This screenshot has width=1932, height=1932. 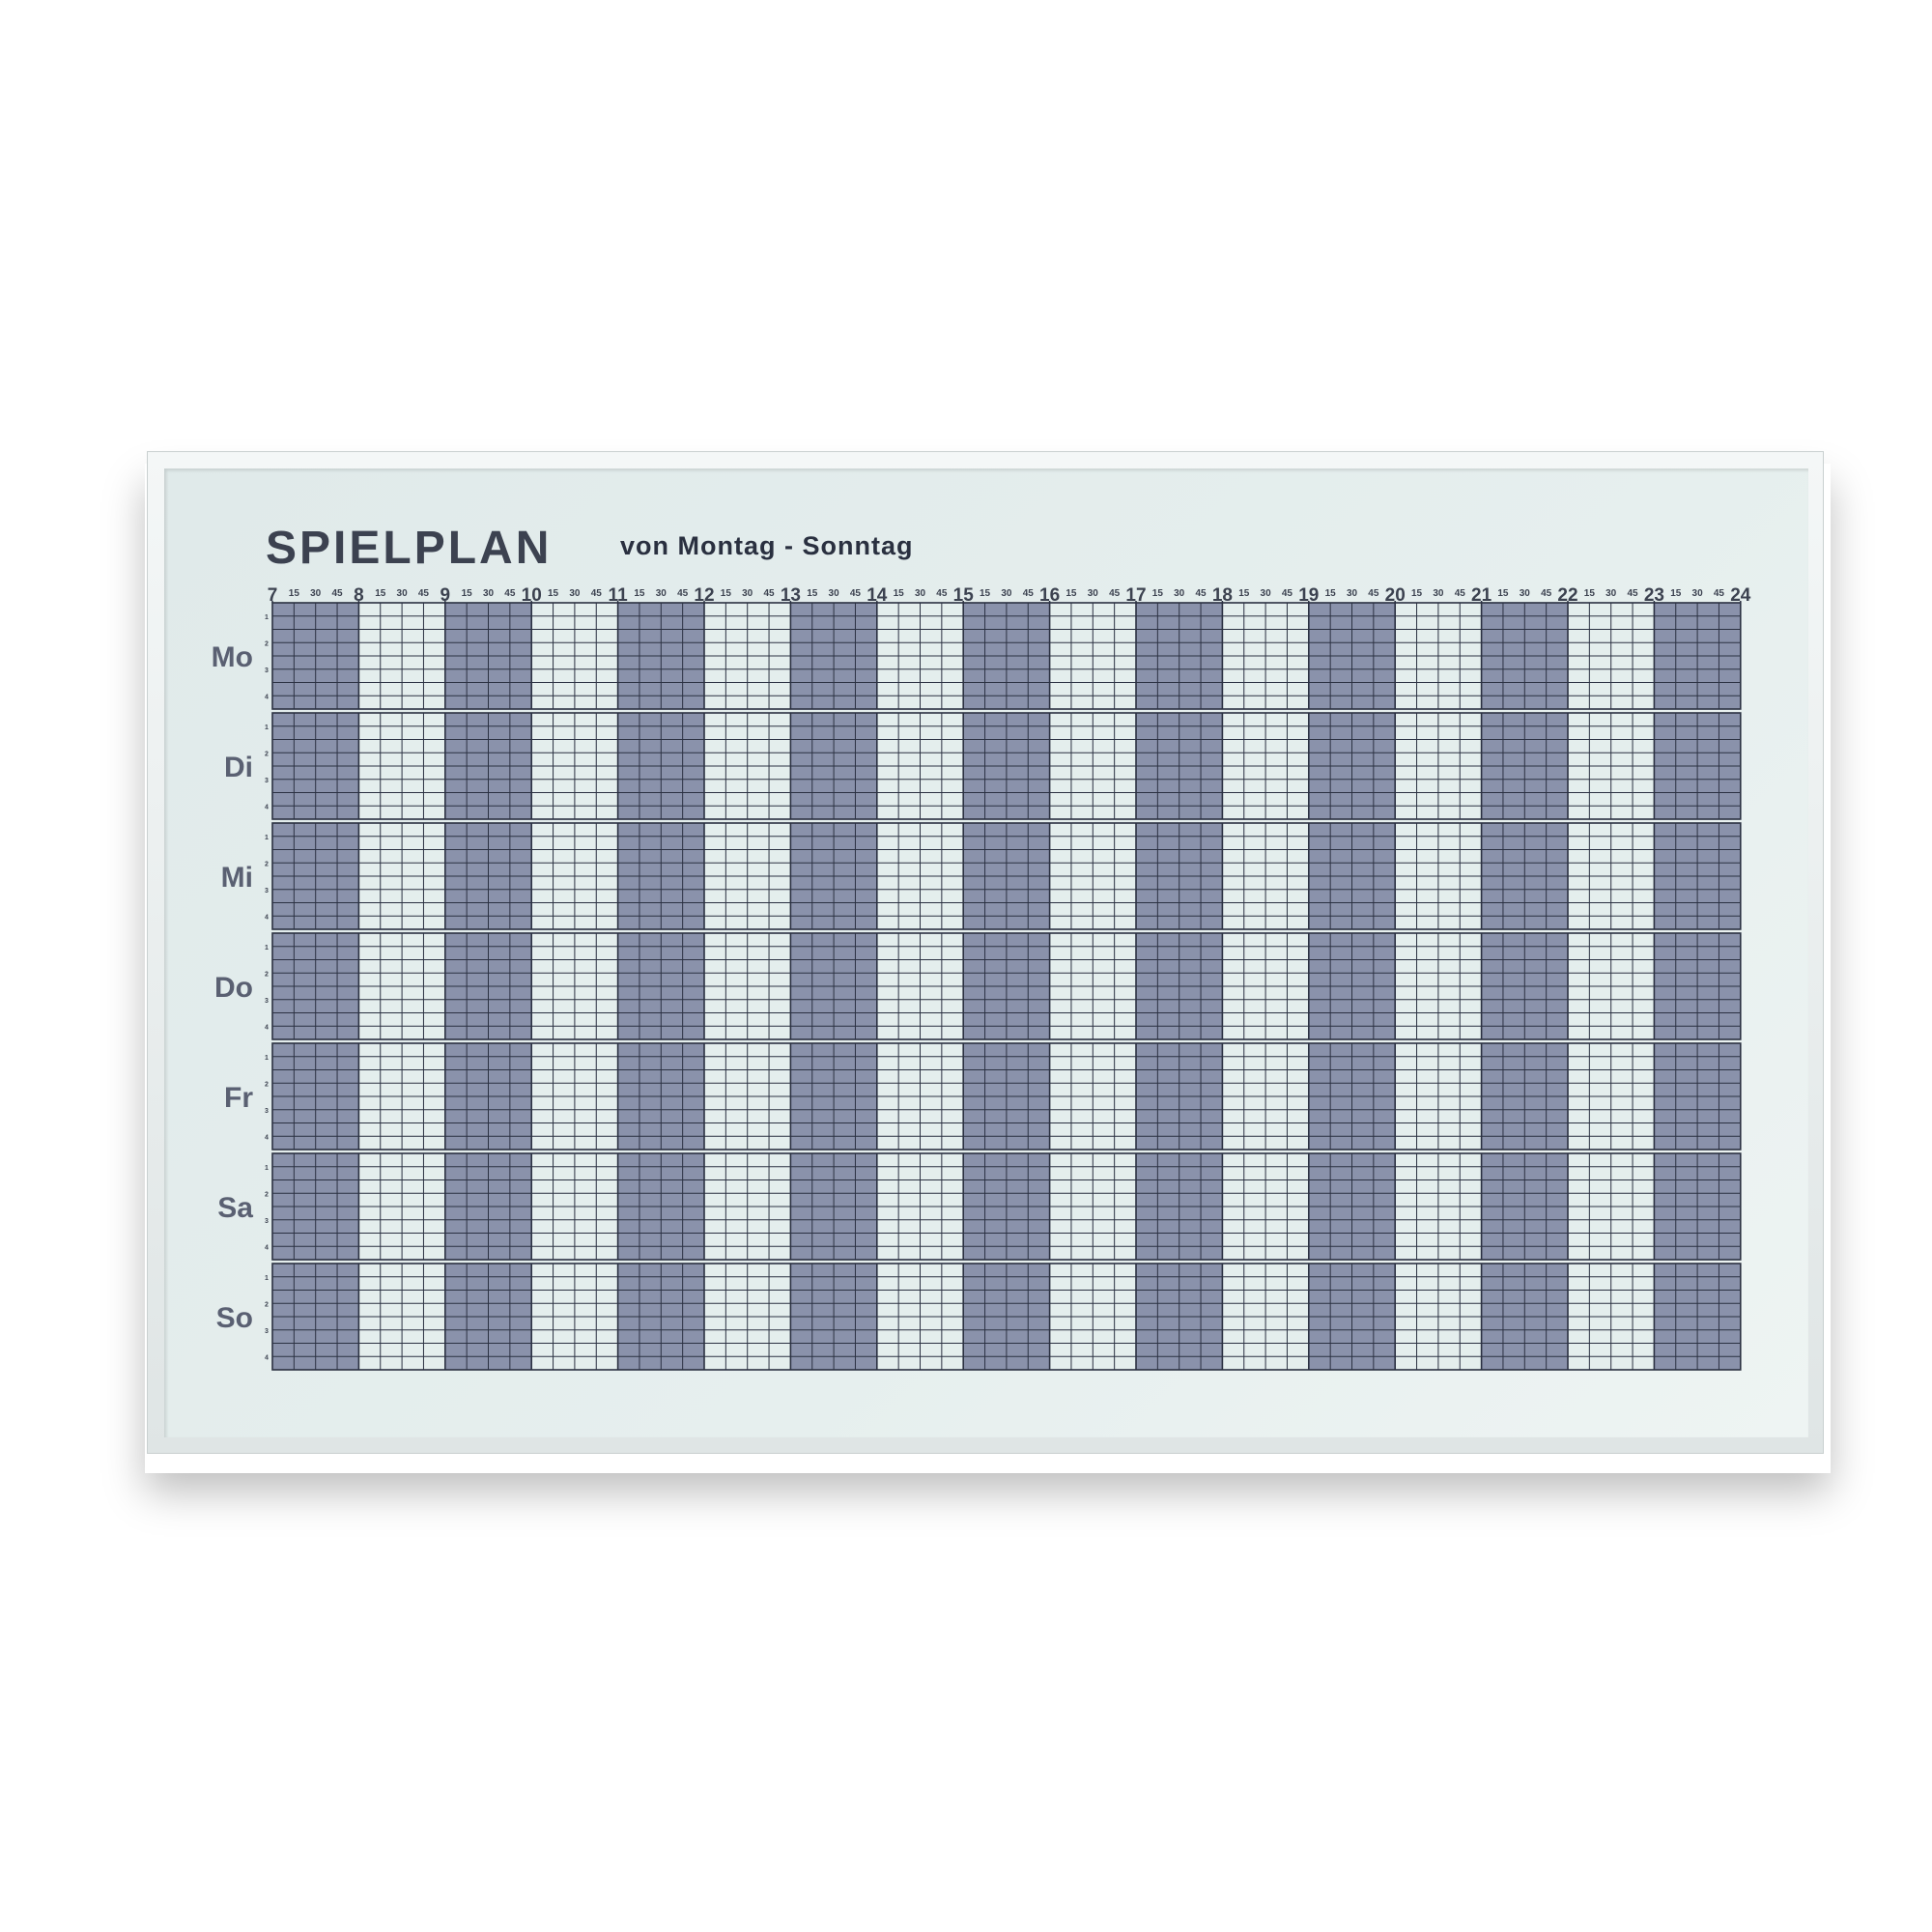 I want to click on hour-label: 15, so click(x=964, y=595).